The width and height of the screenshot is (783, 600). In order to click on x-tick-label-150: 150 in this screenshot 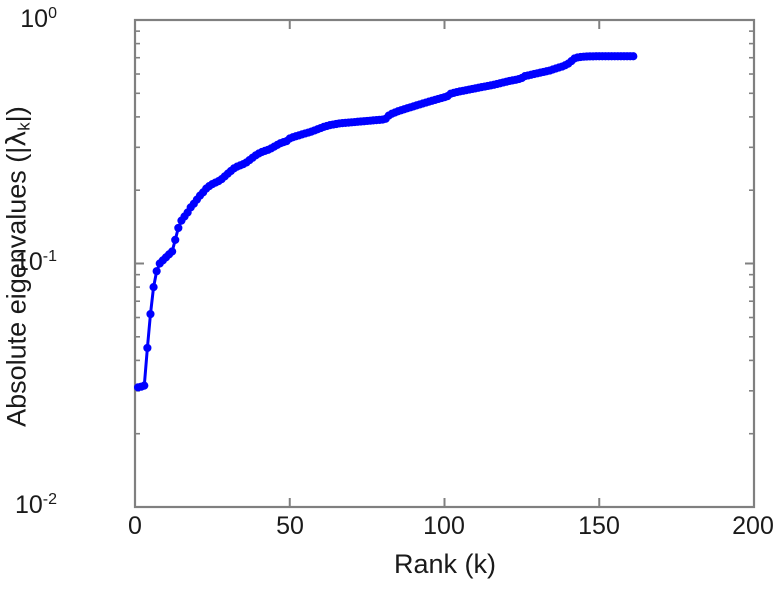, I will do `click(599, 526)`.